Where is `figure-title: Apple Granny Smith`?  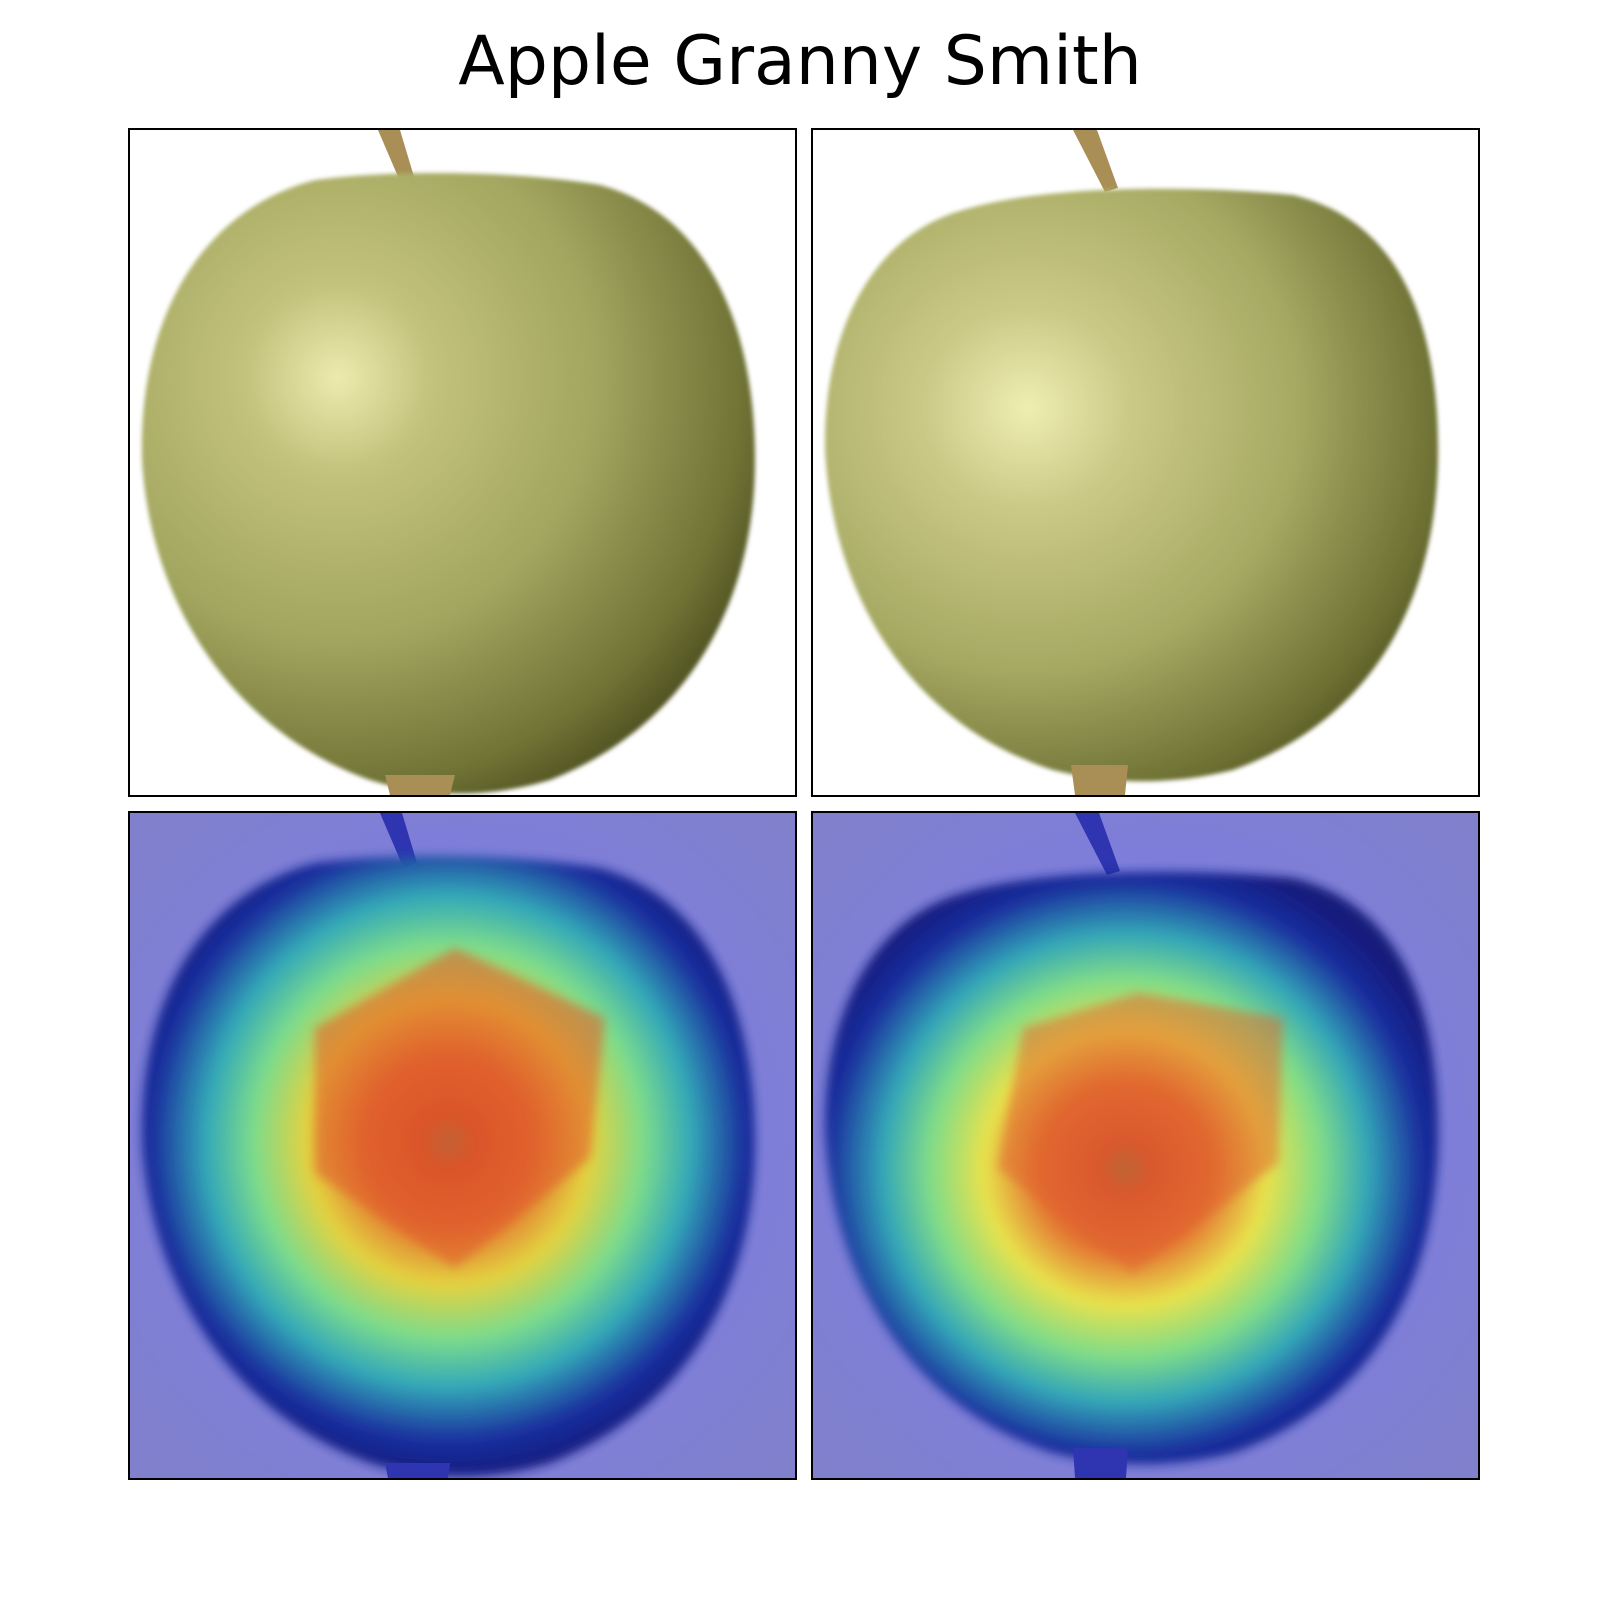
figure-title: Apple Granny Smith is located at coordinates (800, 61).